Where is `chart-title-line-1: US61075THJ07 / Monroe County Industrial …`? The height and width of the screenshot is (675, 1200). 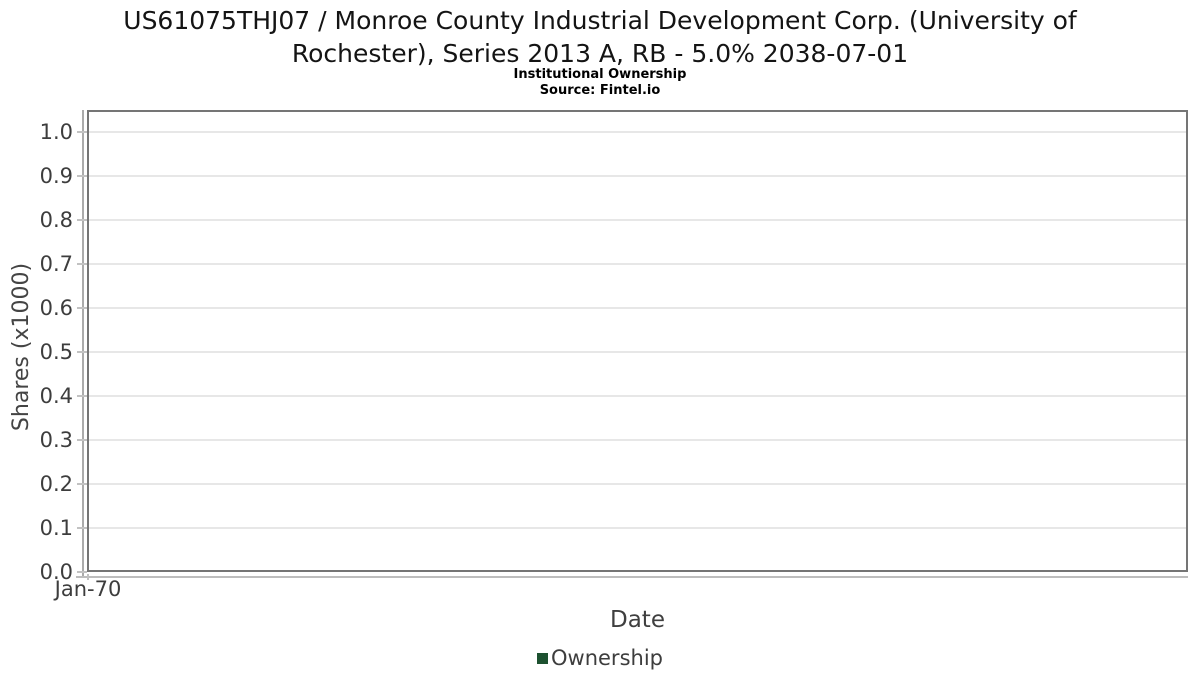 chart-title-line-1: US61075THJ07 / Monroe County Industrial … is located at coordinates (600, 20).